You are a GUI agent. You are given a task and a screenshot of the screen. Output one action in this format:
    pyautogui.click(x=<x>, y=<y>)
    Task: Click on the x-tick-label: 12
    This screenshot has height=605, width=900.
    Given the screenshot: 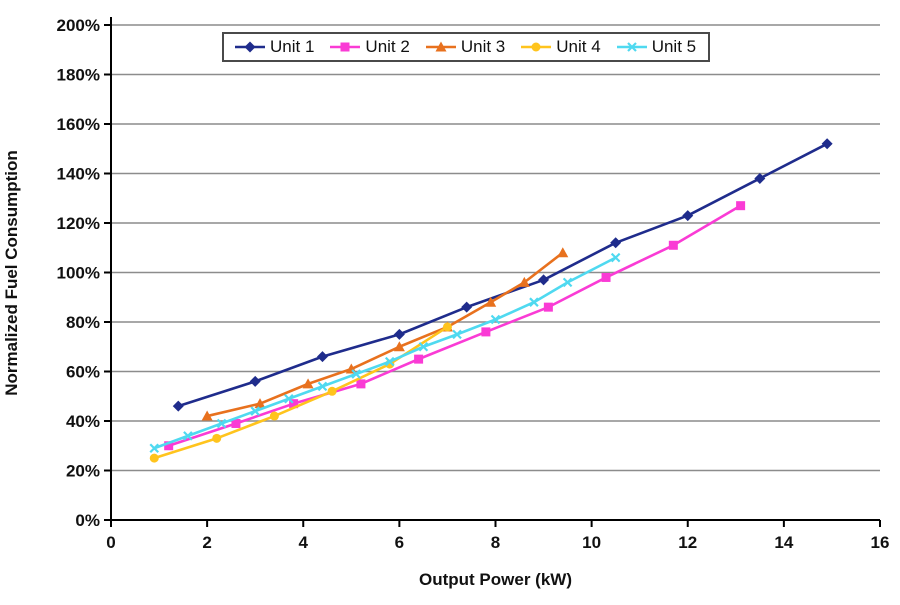 What is the action you would take?
    pyautogui.click(x=687, y=542)
    